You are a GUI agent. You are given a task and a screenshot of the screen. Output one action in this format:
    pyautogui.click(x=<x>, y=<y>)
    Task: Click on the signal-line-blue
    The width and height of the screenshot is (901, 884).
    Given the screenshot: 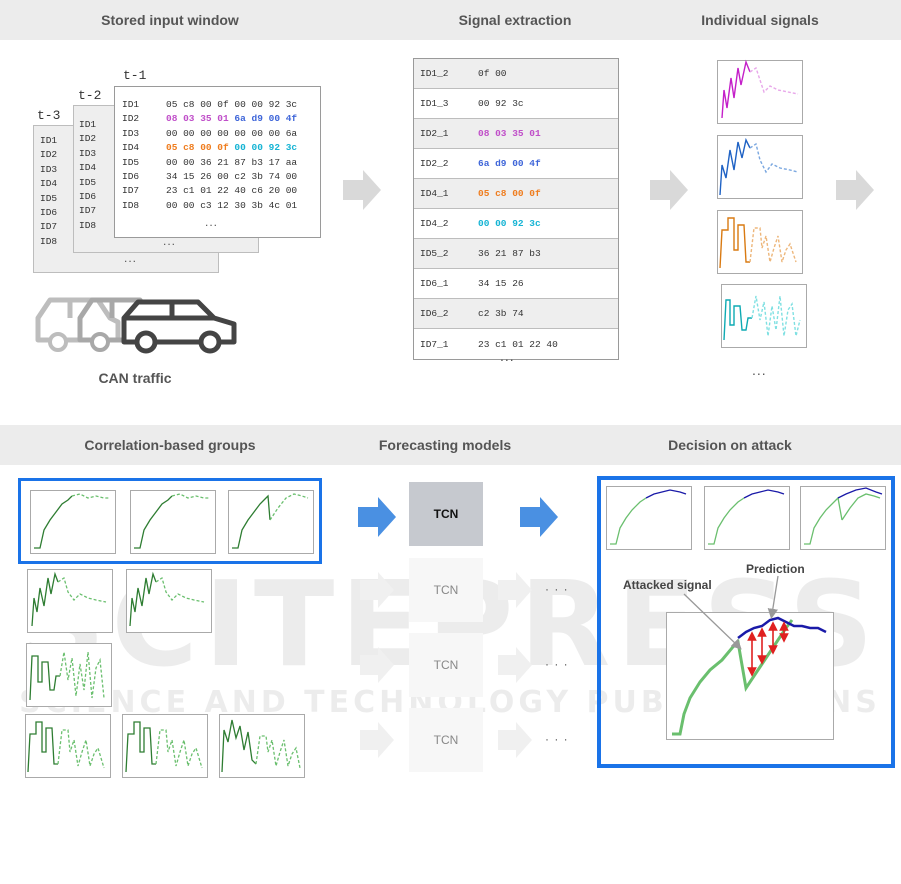 What is the action you would take?
    pyautogui.click(x=759, y=166)
    